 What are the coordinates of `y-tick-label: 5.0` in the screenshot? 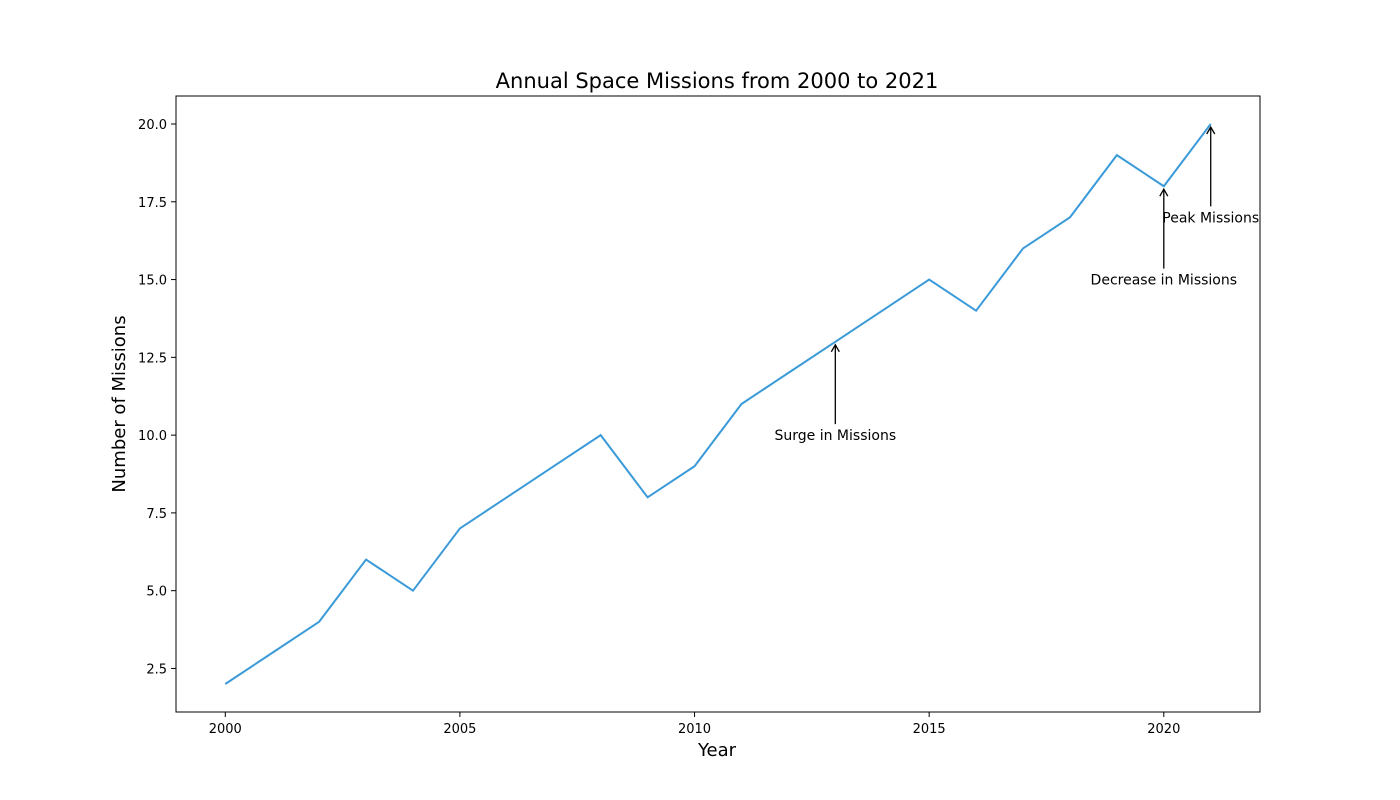 It's located at (156, 592).